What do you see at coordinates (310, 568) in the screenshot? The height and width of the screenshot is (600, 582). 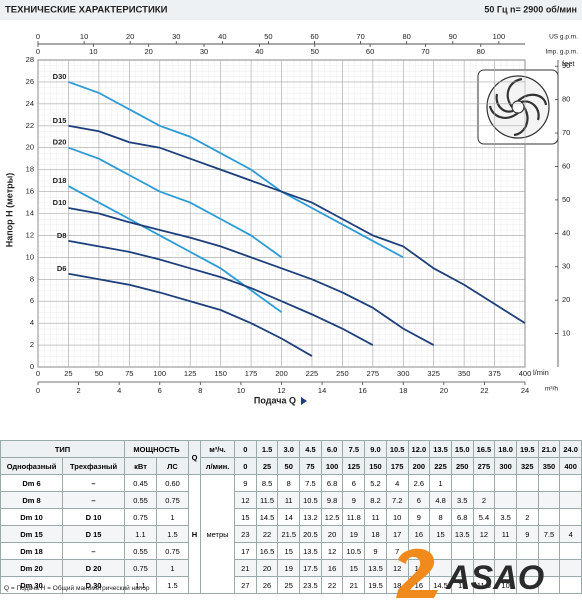 I see `table-cell: 17.5` at bounding box center [310, 568].